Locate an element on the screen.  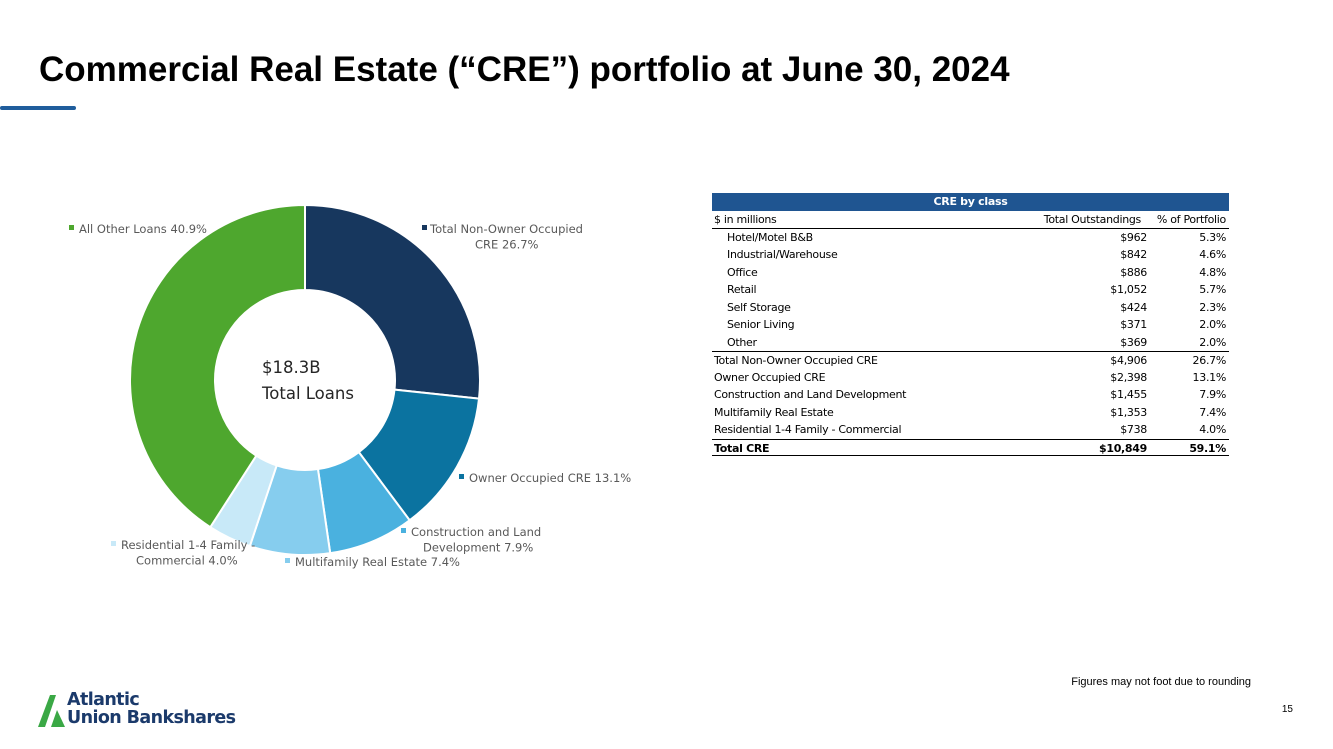
table-row: Other $369 2.0% is located at coordinates (970, 343).